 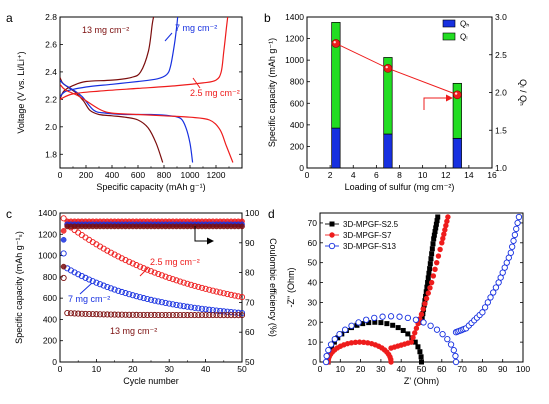 I want to click on panel-letter: c, so click(x=9, y=214).